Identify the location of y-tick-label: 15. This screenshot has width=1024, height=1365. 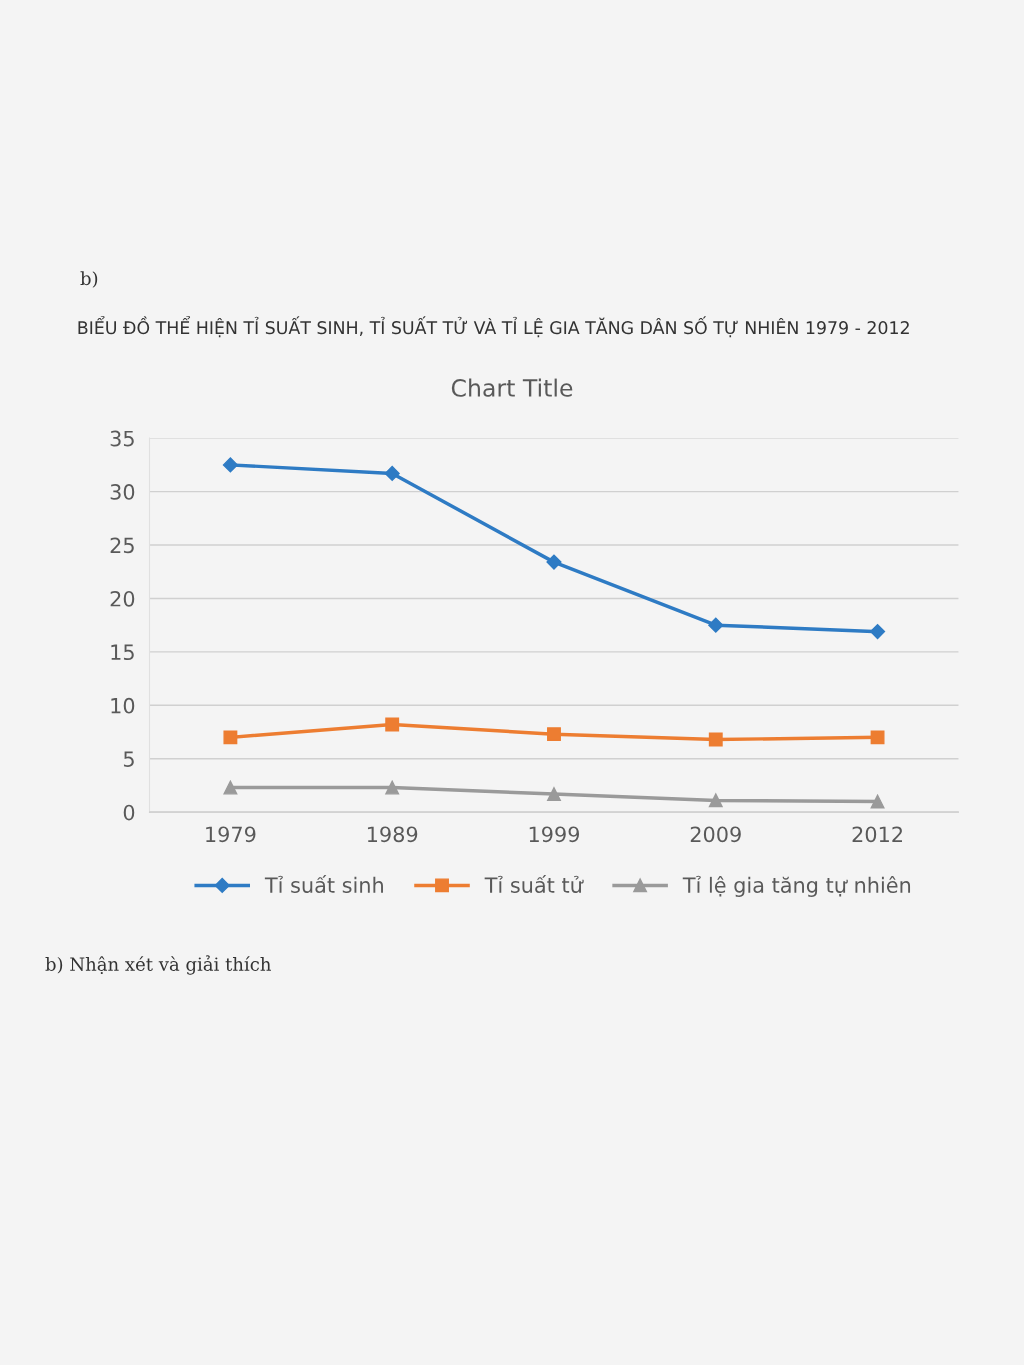
(122, 652).